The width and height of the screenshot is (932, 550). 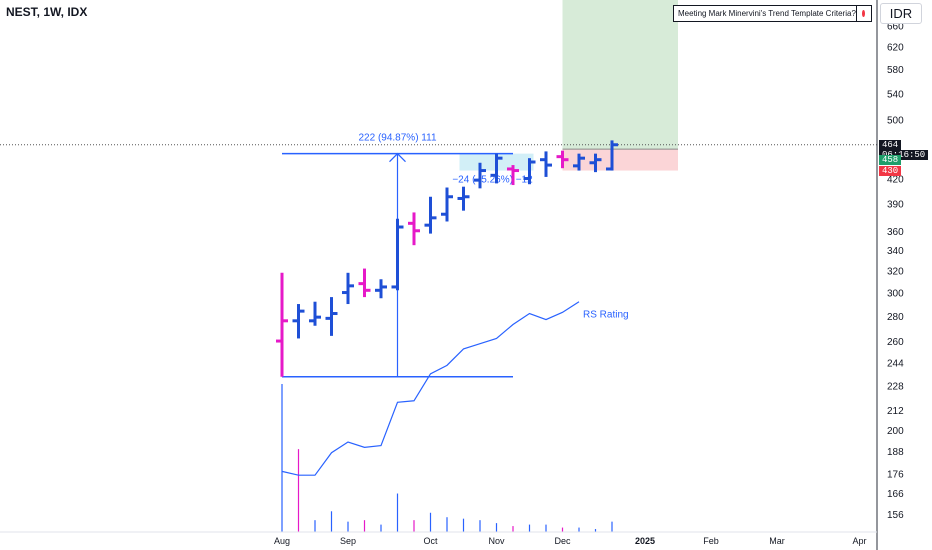 I want to click on time-tick-label: Dec, so click(x=562, y=541).